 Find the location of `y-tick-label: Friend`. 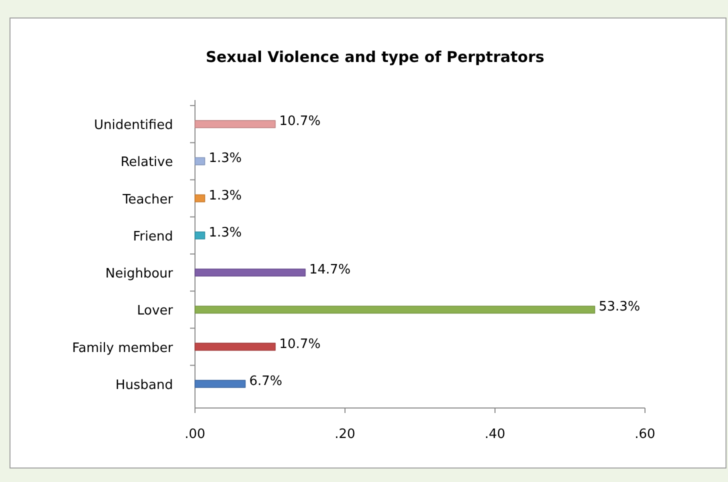

y-tick-label: Friend is located at coordinates (153, 236).